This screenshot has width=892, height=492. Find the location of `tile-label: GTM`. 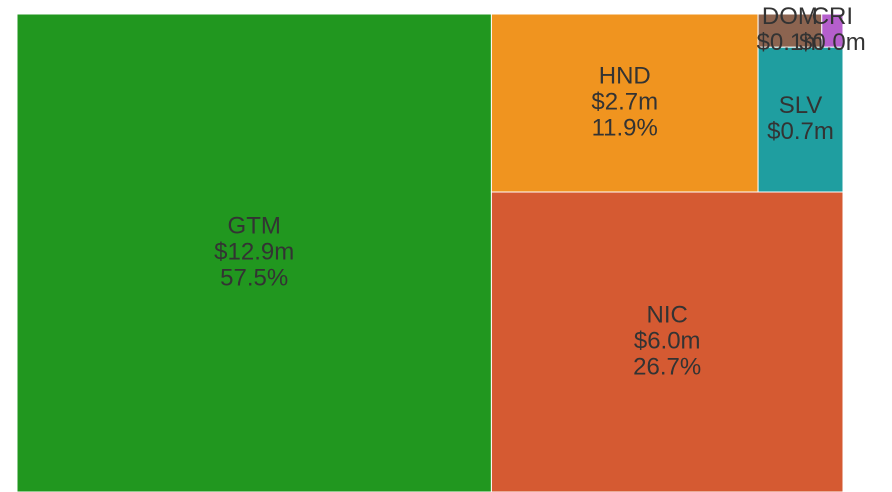

tile-label: GTM is located at coordinates (254, 225).